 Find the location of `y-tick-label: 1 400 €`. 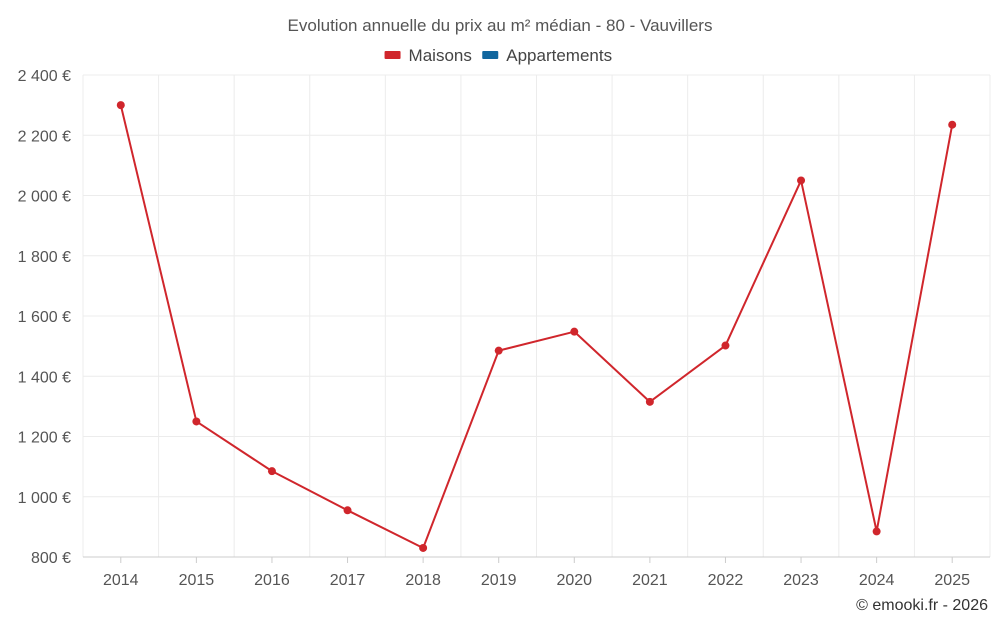

y-tick-label: 1 400 € is located at coordinates (44, 377).